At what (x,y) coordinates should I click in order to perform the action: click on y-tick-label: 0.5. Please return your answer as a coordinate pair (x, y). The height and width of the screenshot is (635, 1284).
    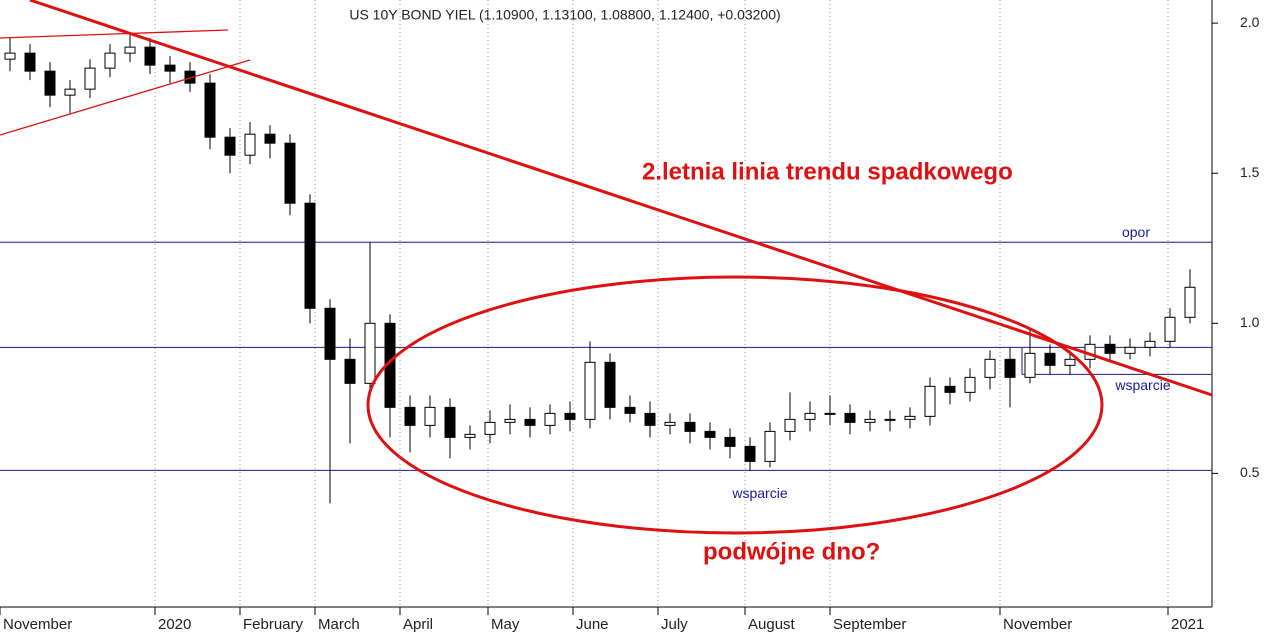
    Looking at the image, I should click on (1250, 472).